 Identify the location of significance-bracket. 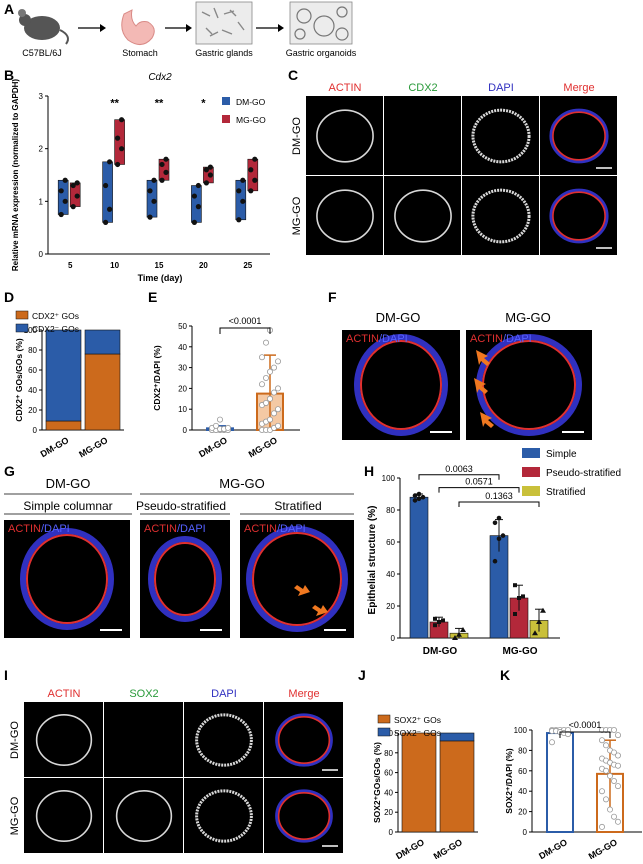
(245, 330).